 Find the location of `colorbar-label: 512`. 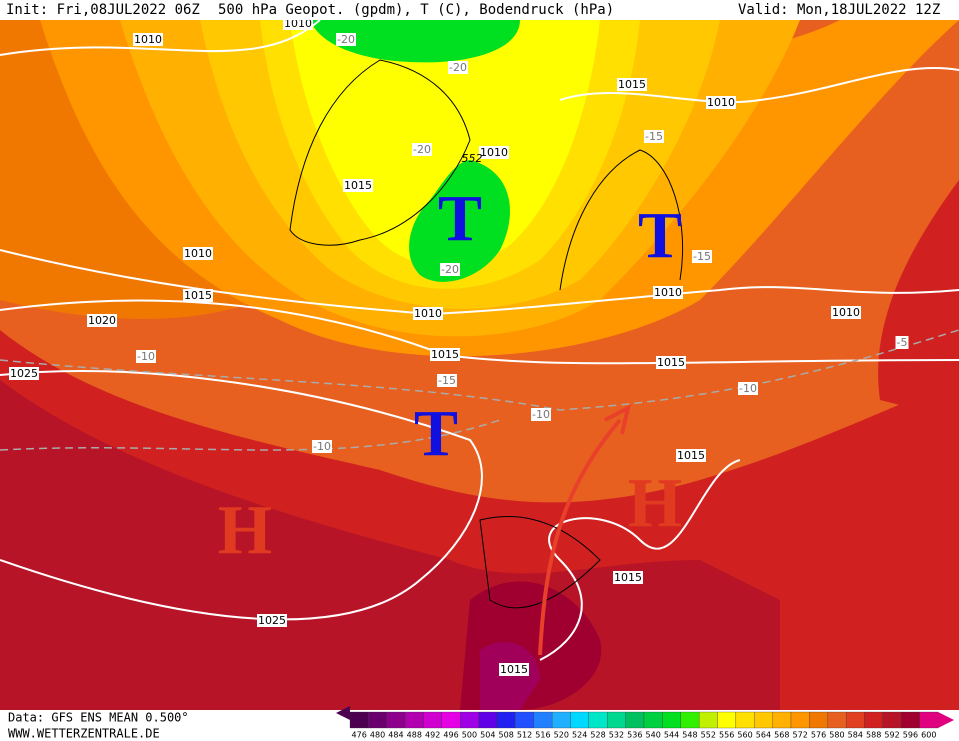

colorbar-label: 512 is located at coordinates (524, 735).